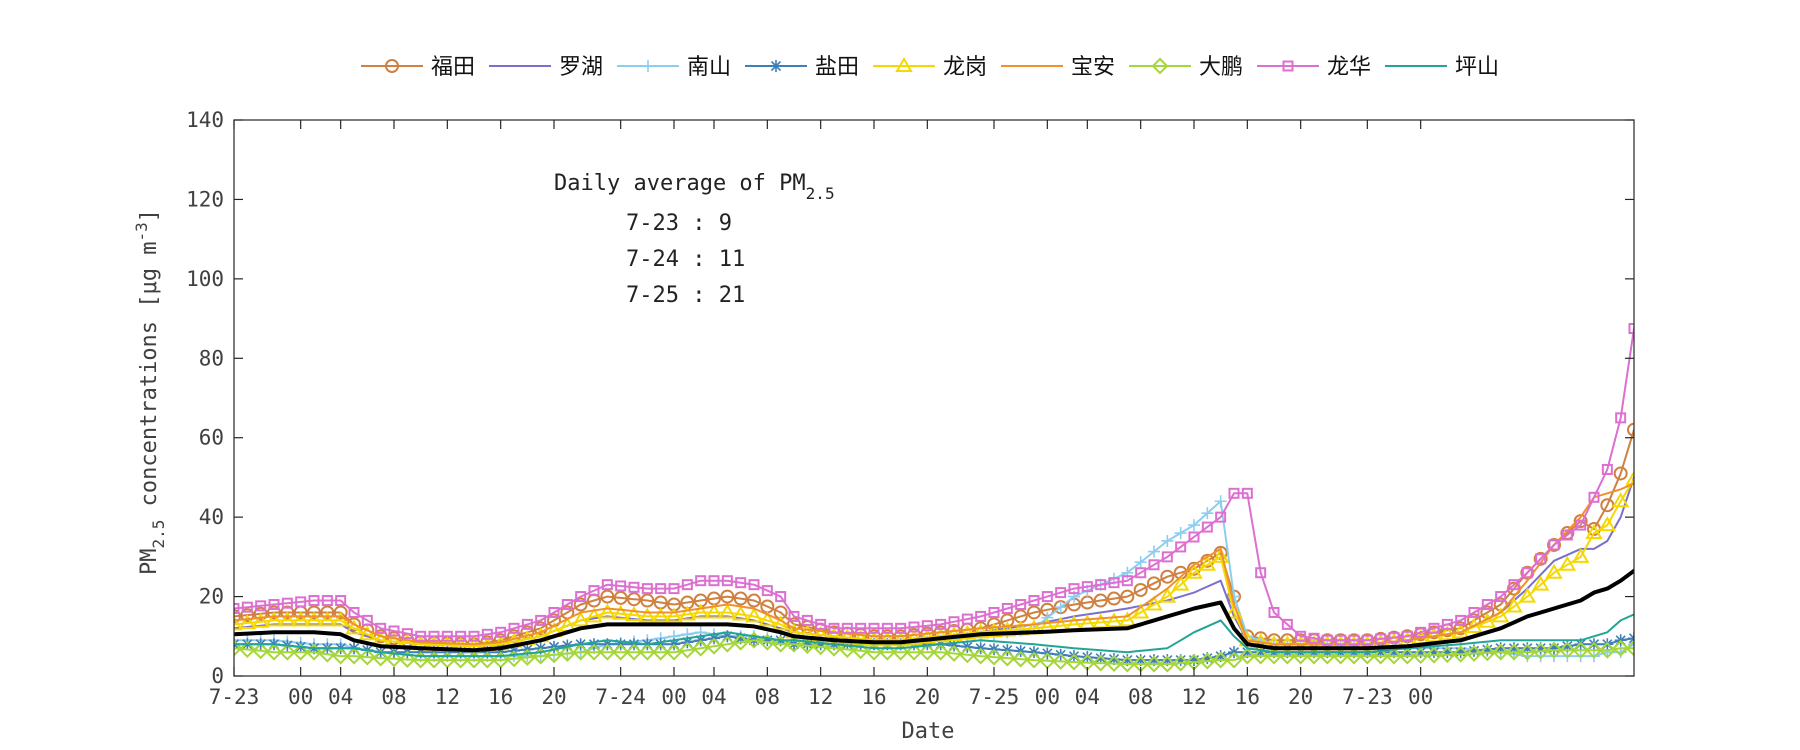 Image resolution: width=1800 pixels, height=750 pixels. I want to click on y-tick-label: 20, so click(211, 597).